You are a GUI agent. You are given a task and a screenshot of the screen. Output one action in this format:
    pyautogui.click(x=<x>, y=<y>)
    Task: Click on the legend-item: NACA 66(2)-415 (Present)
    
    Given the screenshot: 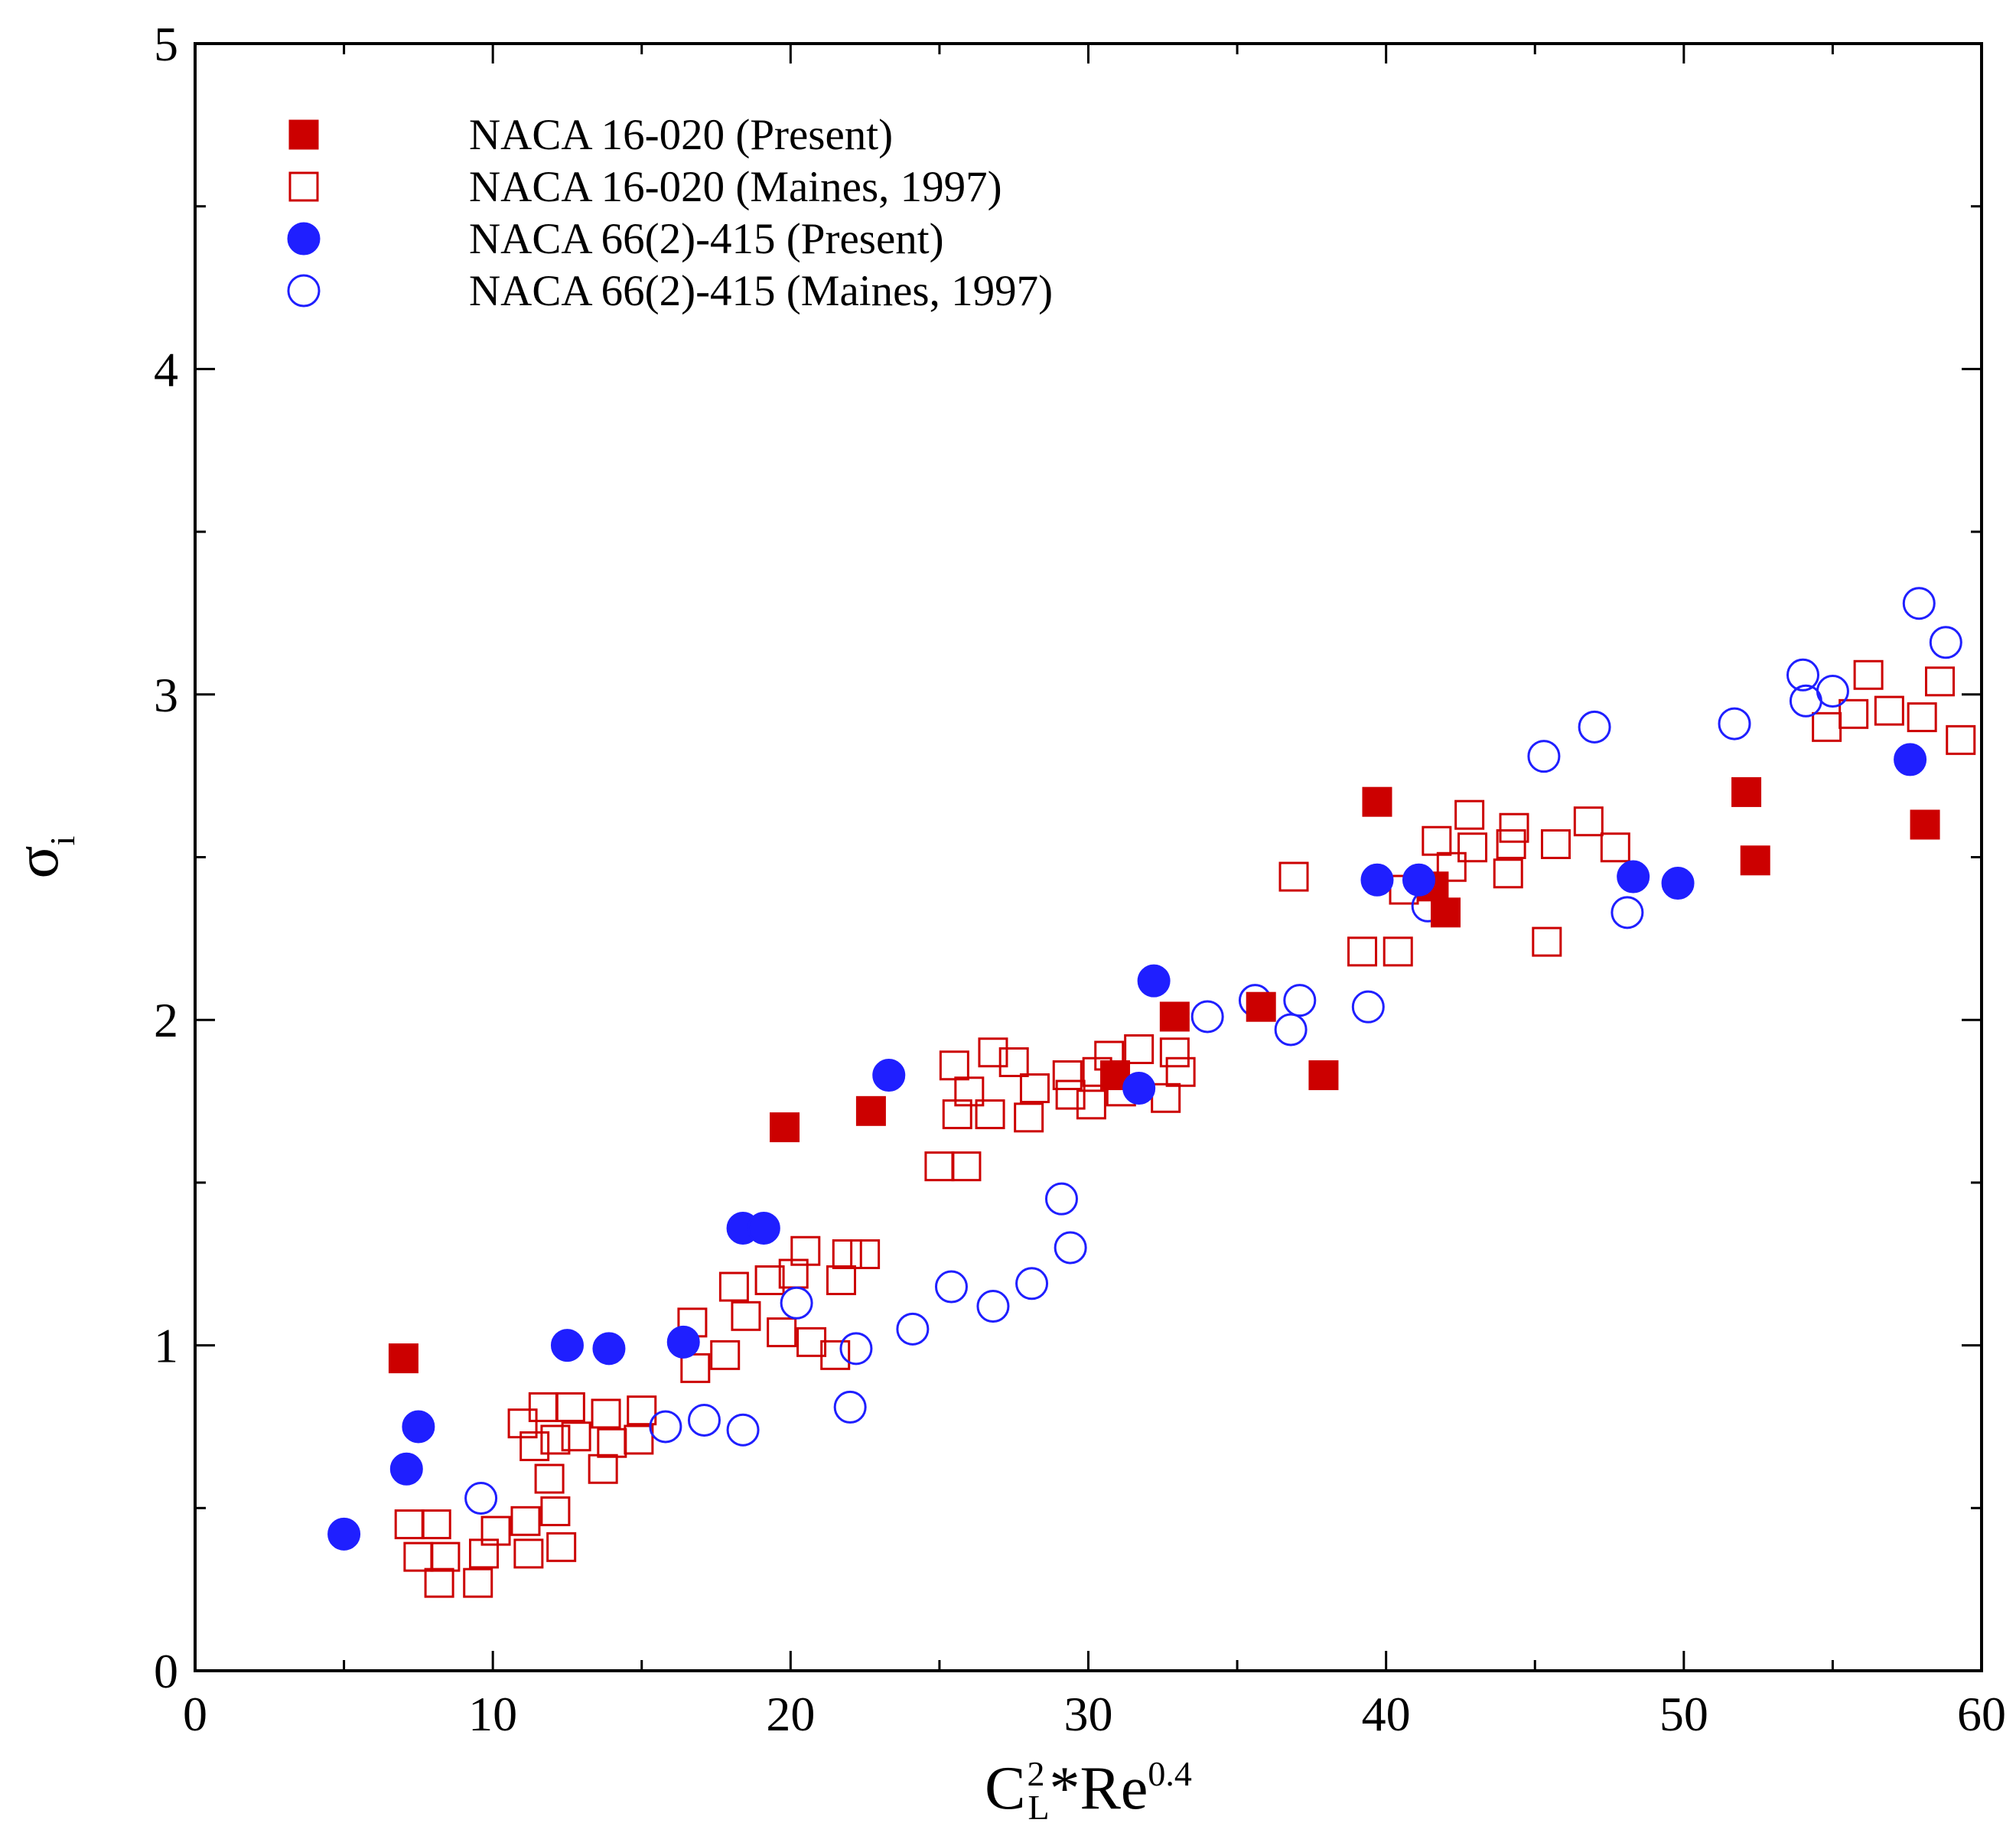 What is the action you would take?
    pyautogui.click(x=615, y=239)
    